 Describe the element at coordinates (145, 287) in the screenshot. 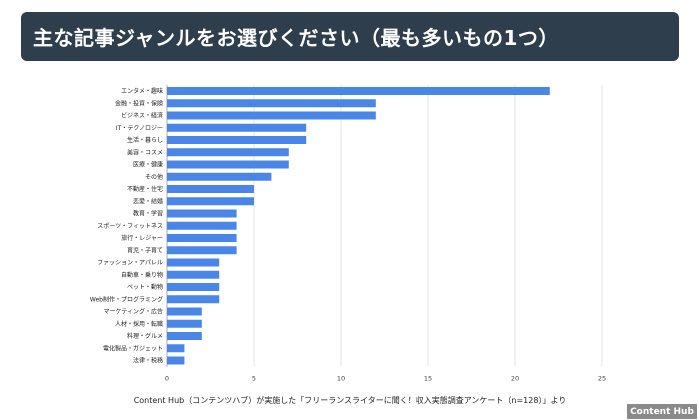

I see `category-label: ペット・動物` at that location.